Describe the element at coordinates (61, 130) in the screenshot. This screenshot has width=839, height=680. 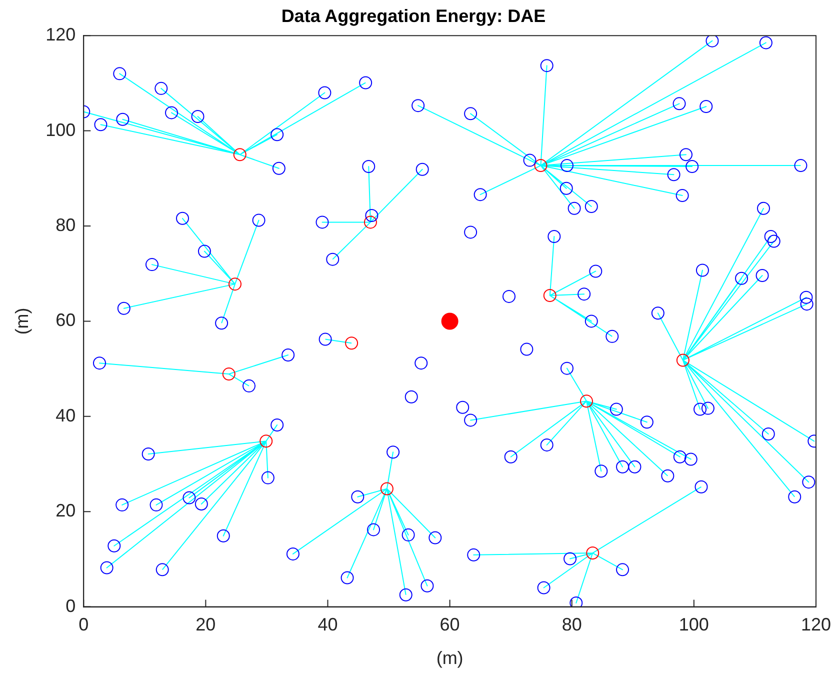
I see `y-tick-label: 100` at that location.